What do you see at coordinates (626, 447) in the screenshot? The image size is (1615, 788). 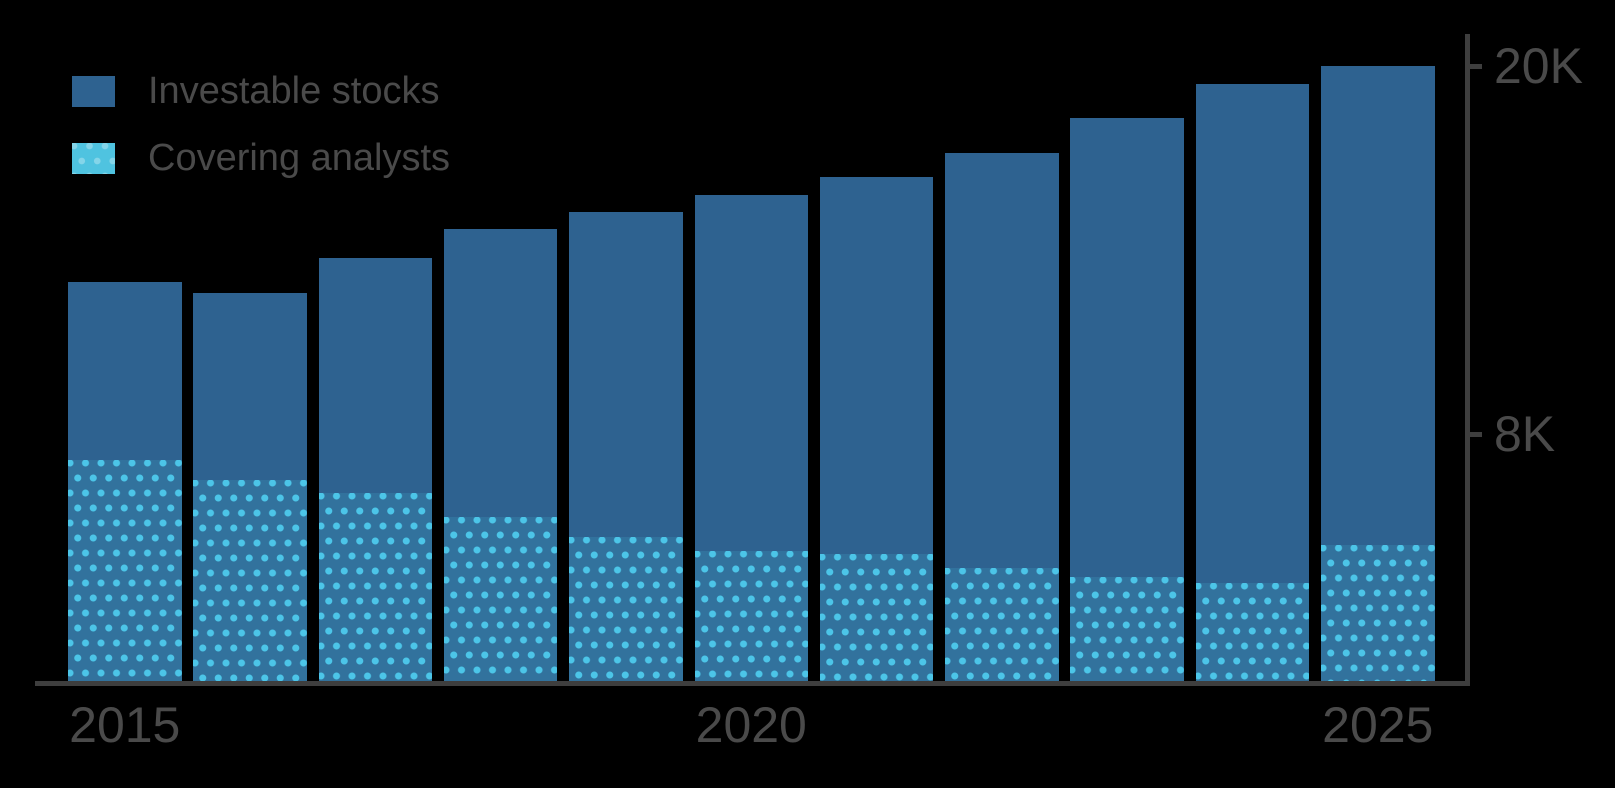 I see `bar-2019` at bounding box center [626, 447].